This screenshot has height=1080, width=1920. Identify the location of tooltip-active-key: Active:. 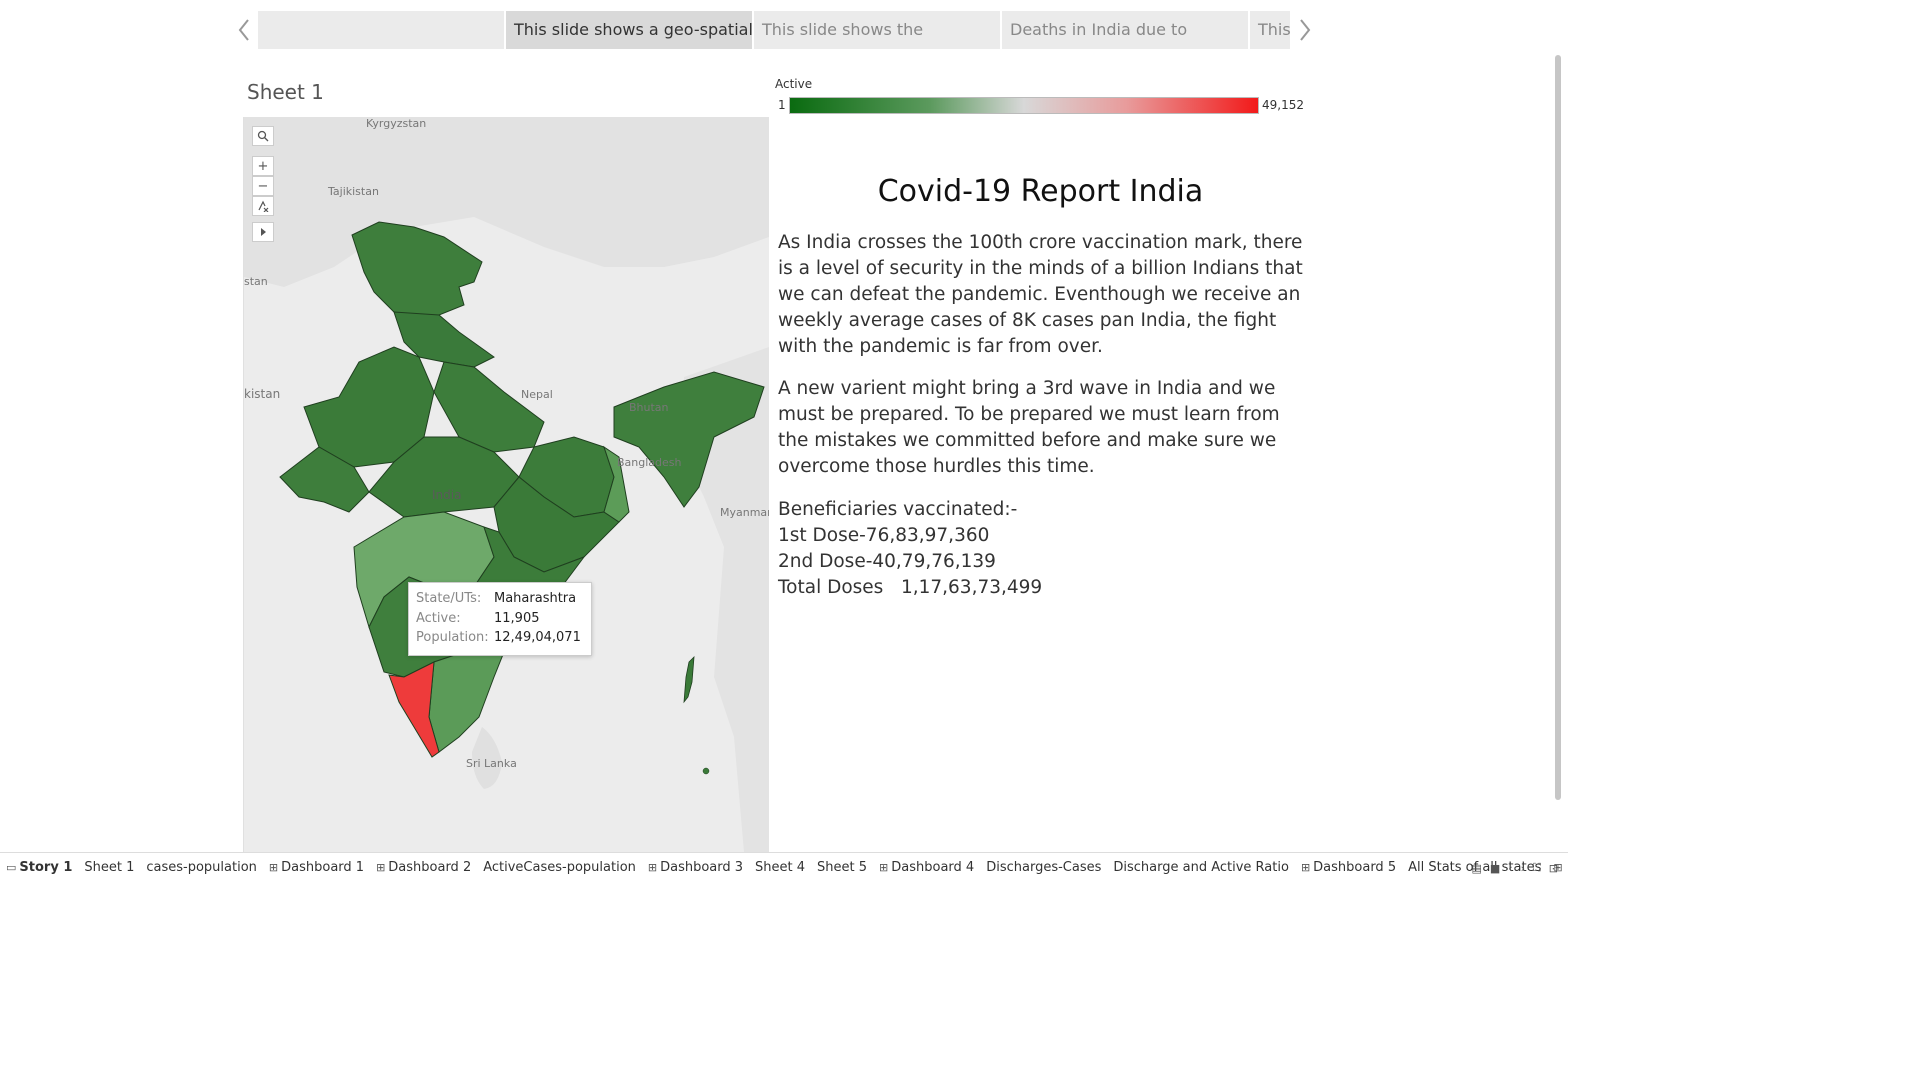
(438, 618).